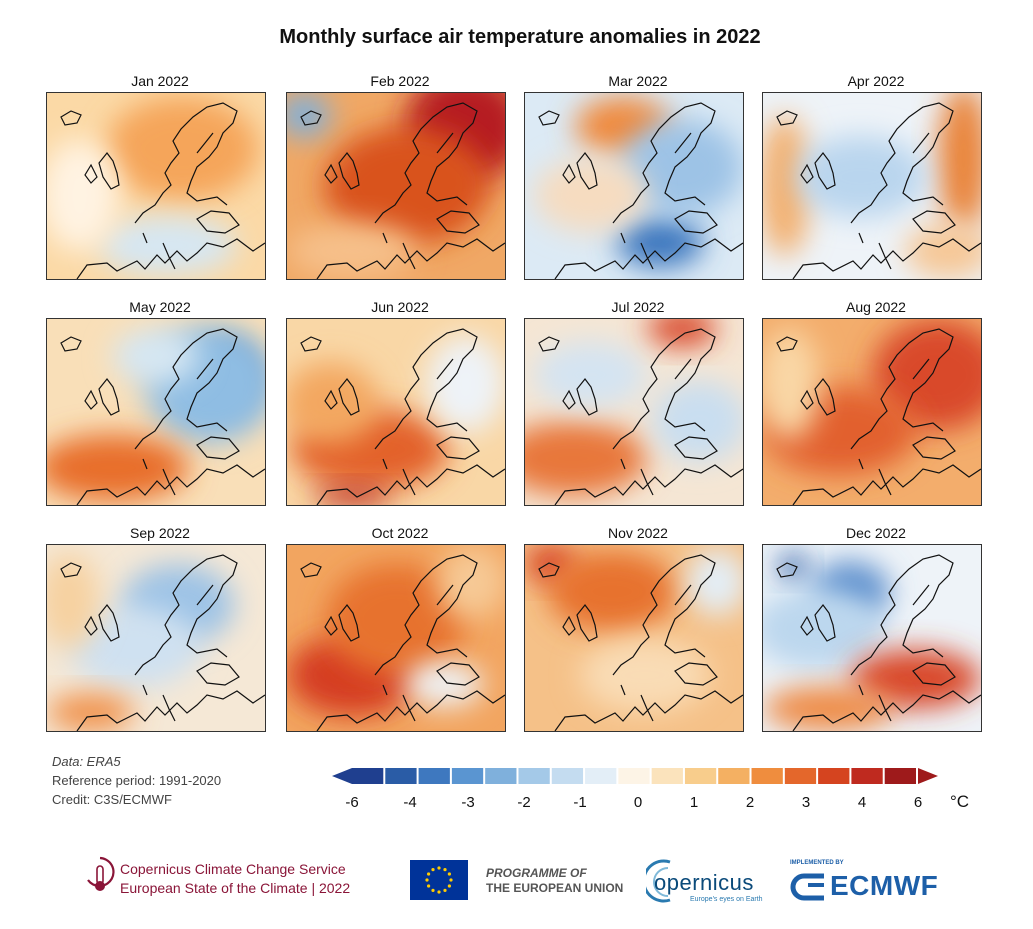 Image resolution: width=1033 pixels, height=929 pixels. Describe the element at coordinates (410, 802) in the screenshot. I see `colorbar-tick-label: -4` at that location.